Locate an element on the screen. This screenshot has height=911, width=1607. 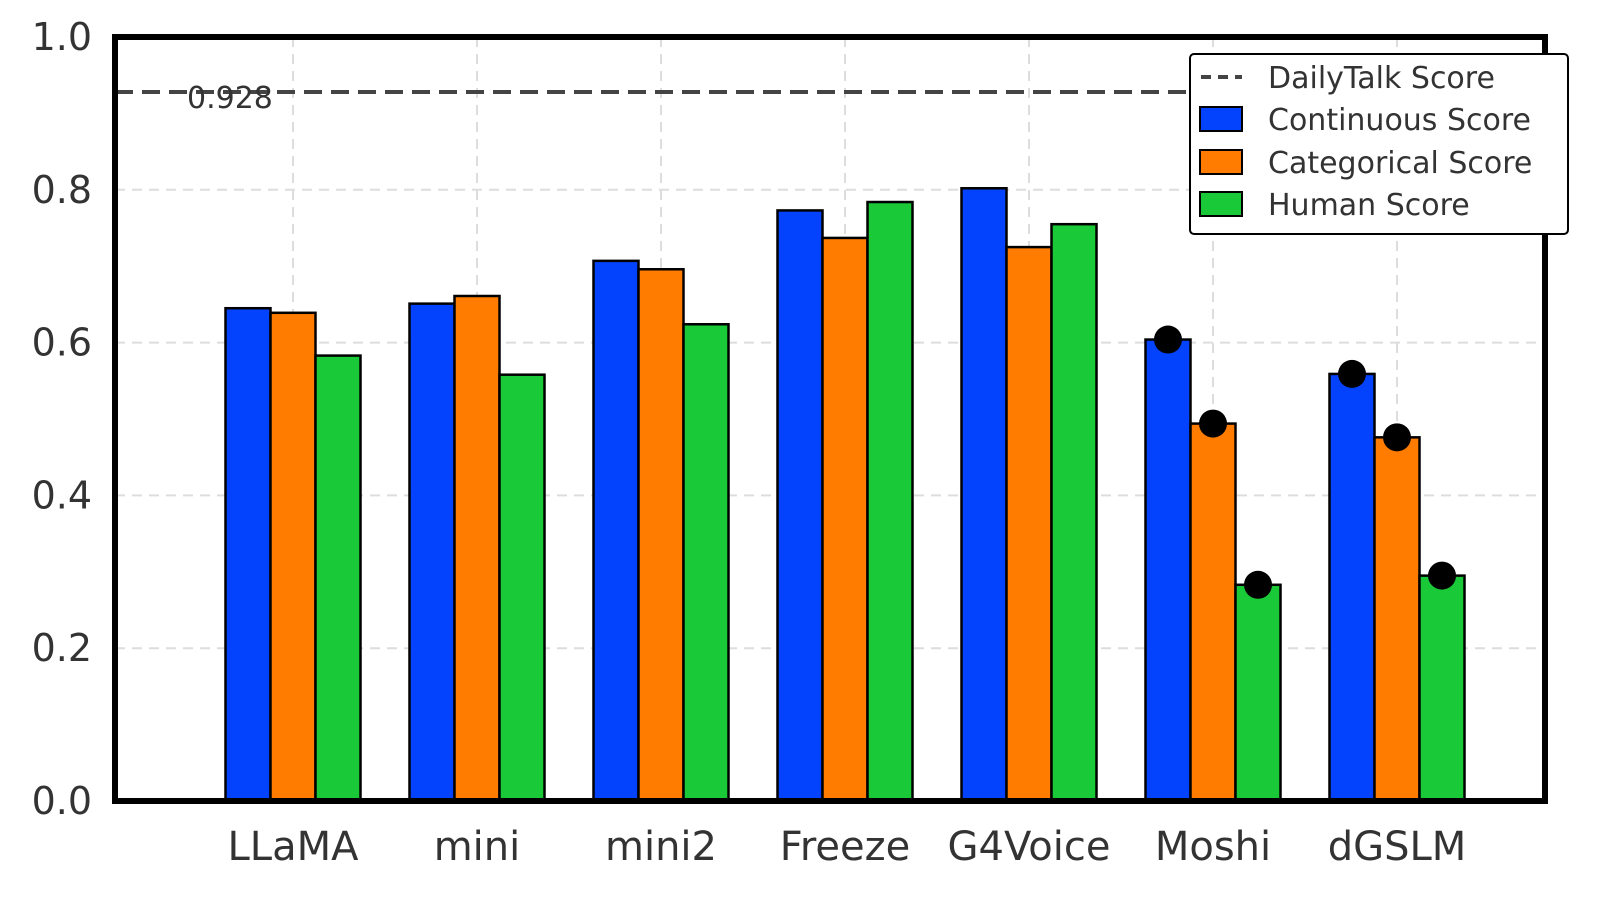
bar-mini2-continuous-score is located at coordinates (616, 531).